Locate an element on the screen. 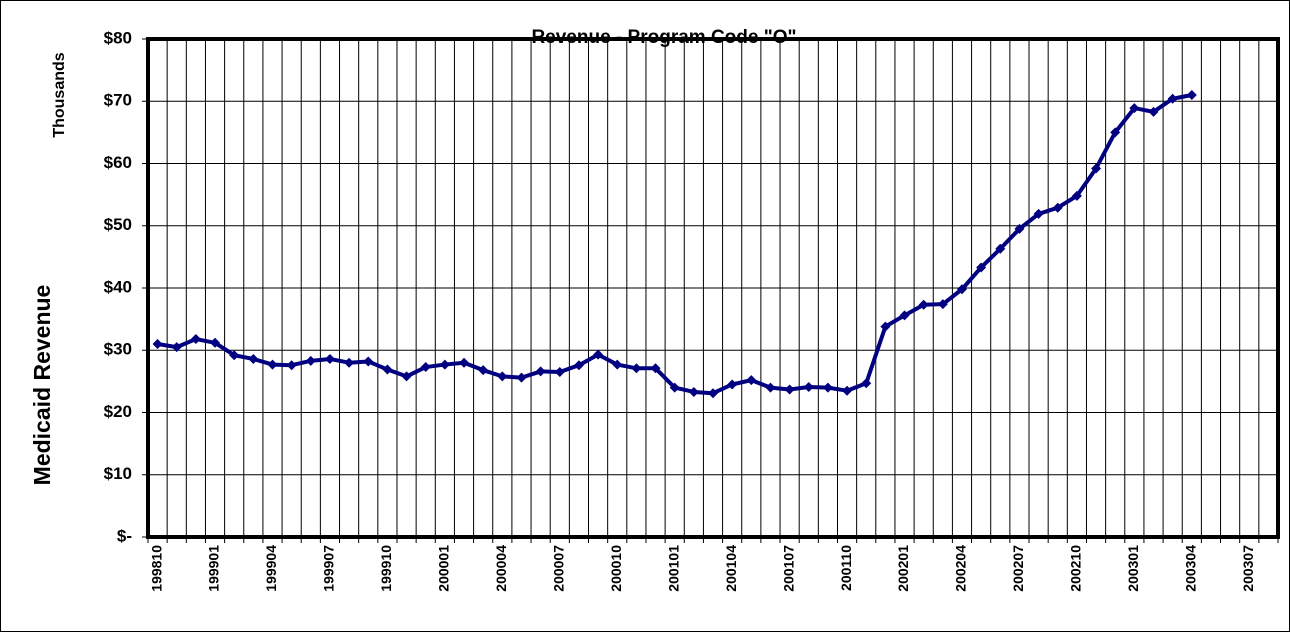  x-tick-label: 200301 is located at coordinates (1133, 568).